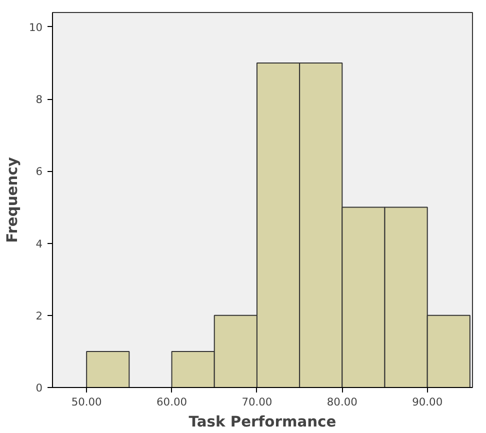  What do you see at coordinates (257, 402) in the screenshot?
I see `x-tick-label: 70.00` at bounding box center [257, 402].